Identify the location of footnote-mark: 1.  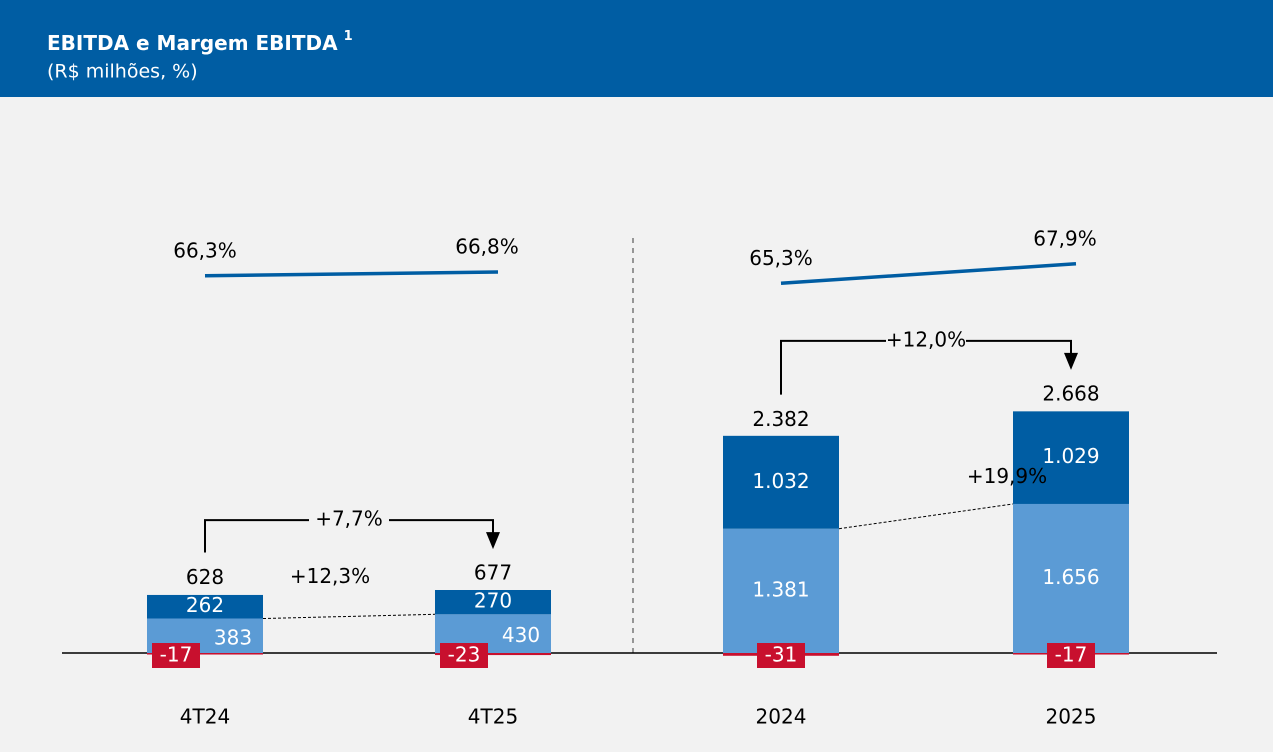
(348, 36).